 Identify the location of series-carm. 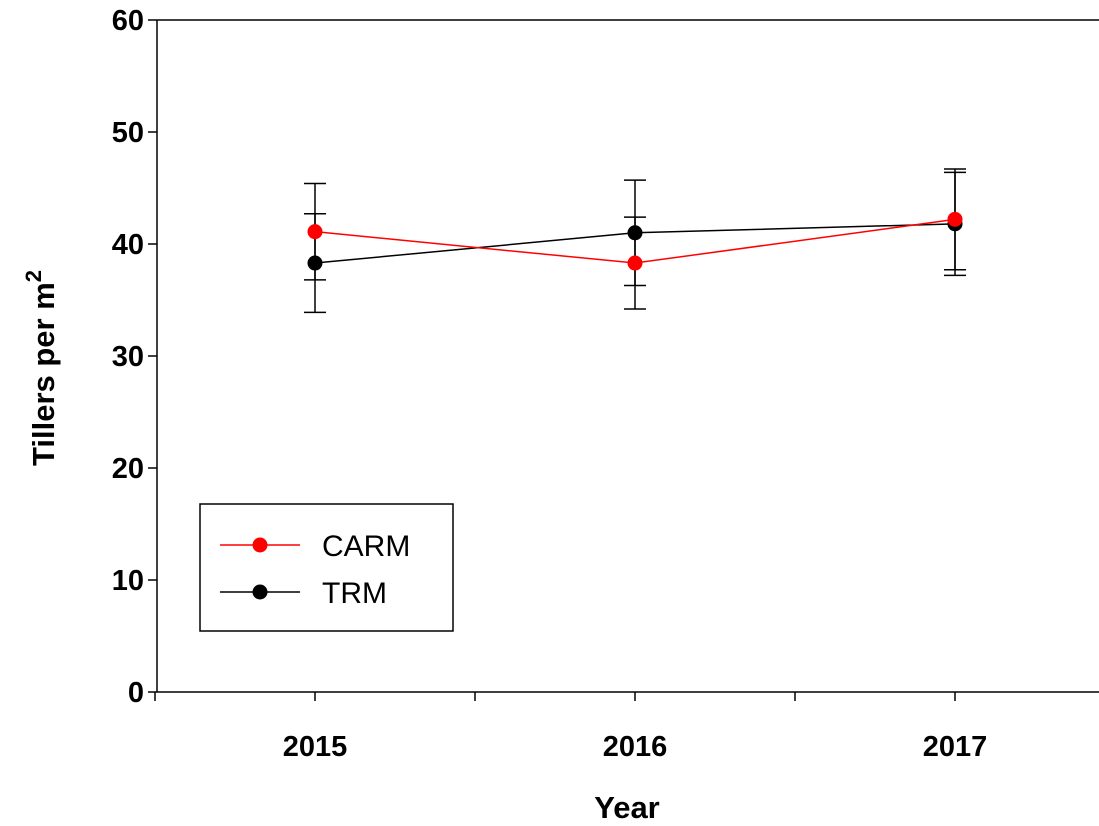
(635, 239).